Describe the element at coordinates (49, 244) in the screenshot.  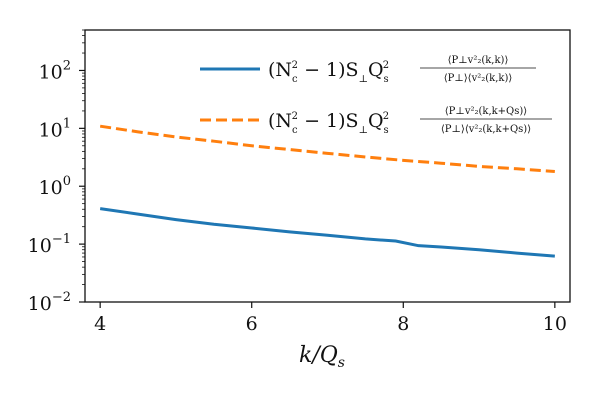
I see `y-tick-label: 10⁻¹` at that location.